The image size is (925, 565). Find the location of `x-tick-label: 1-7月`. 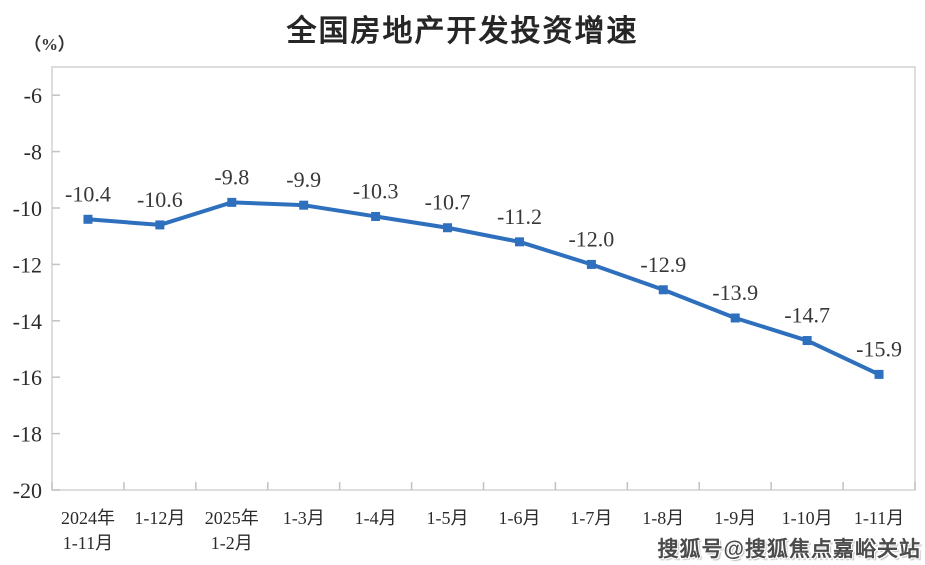

x-tick-label: 1-7月 is located at coordinates (591, 518).